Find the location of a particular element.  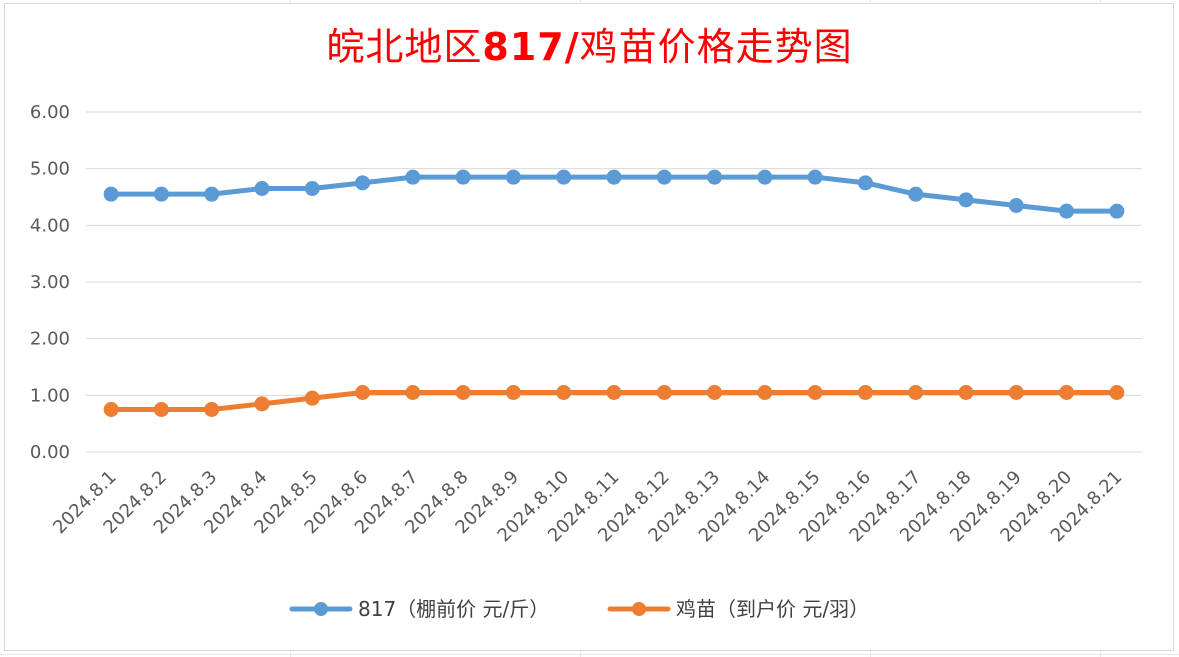

y-tick-label: 5.00 is located at coordinates (50, 169).